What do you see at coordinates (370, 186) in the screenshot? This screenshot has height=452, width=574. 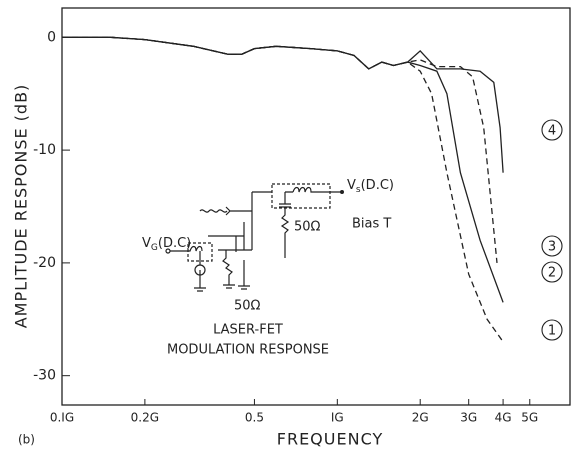 I see `annotation: Vs(D.C)` at bounding box center [370, 186].